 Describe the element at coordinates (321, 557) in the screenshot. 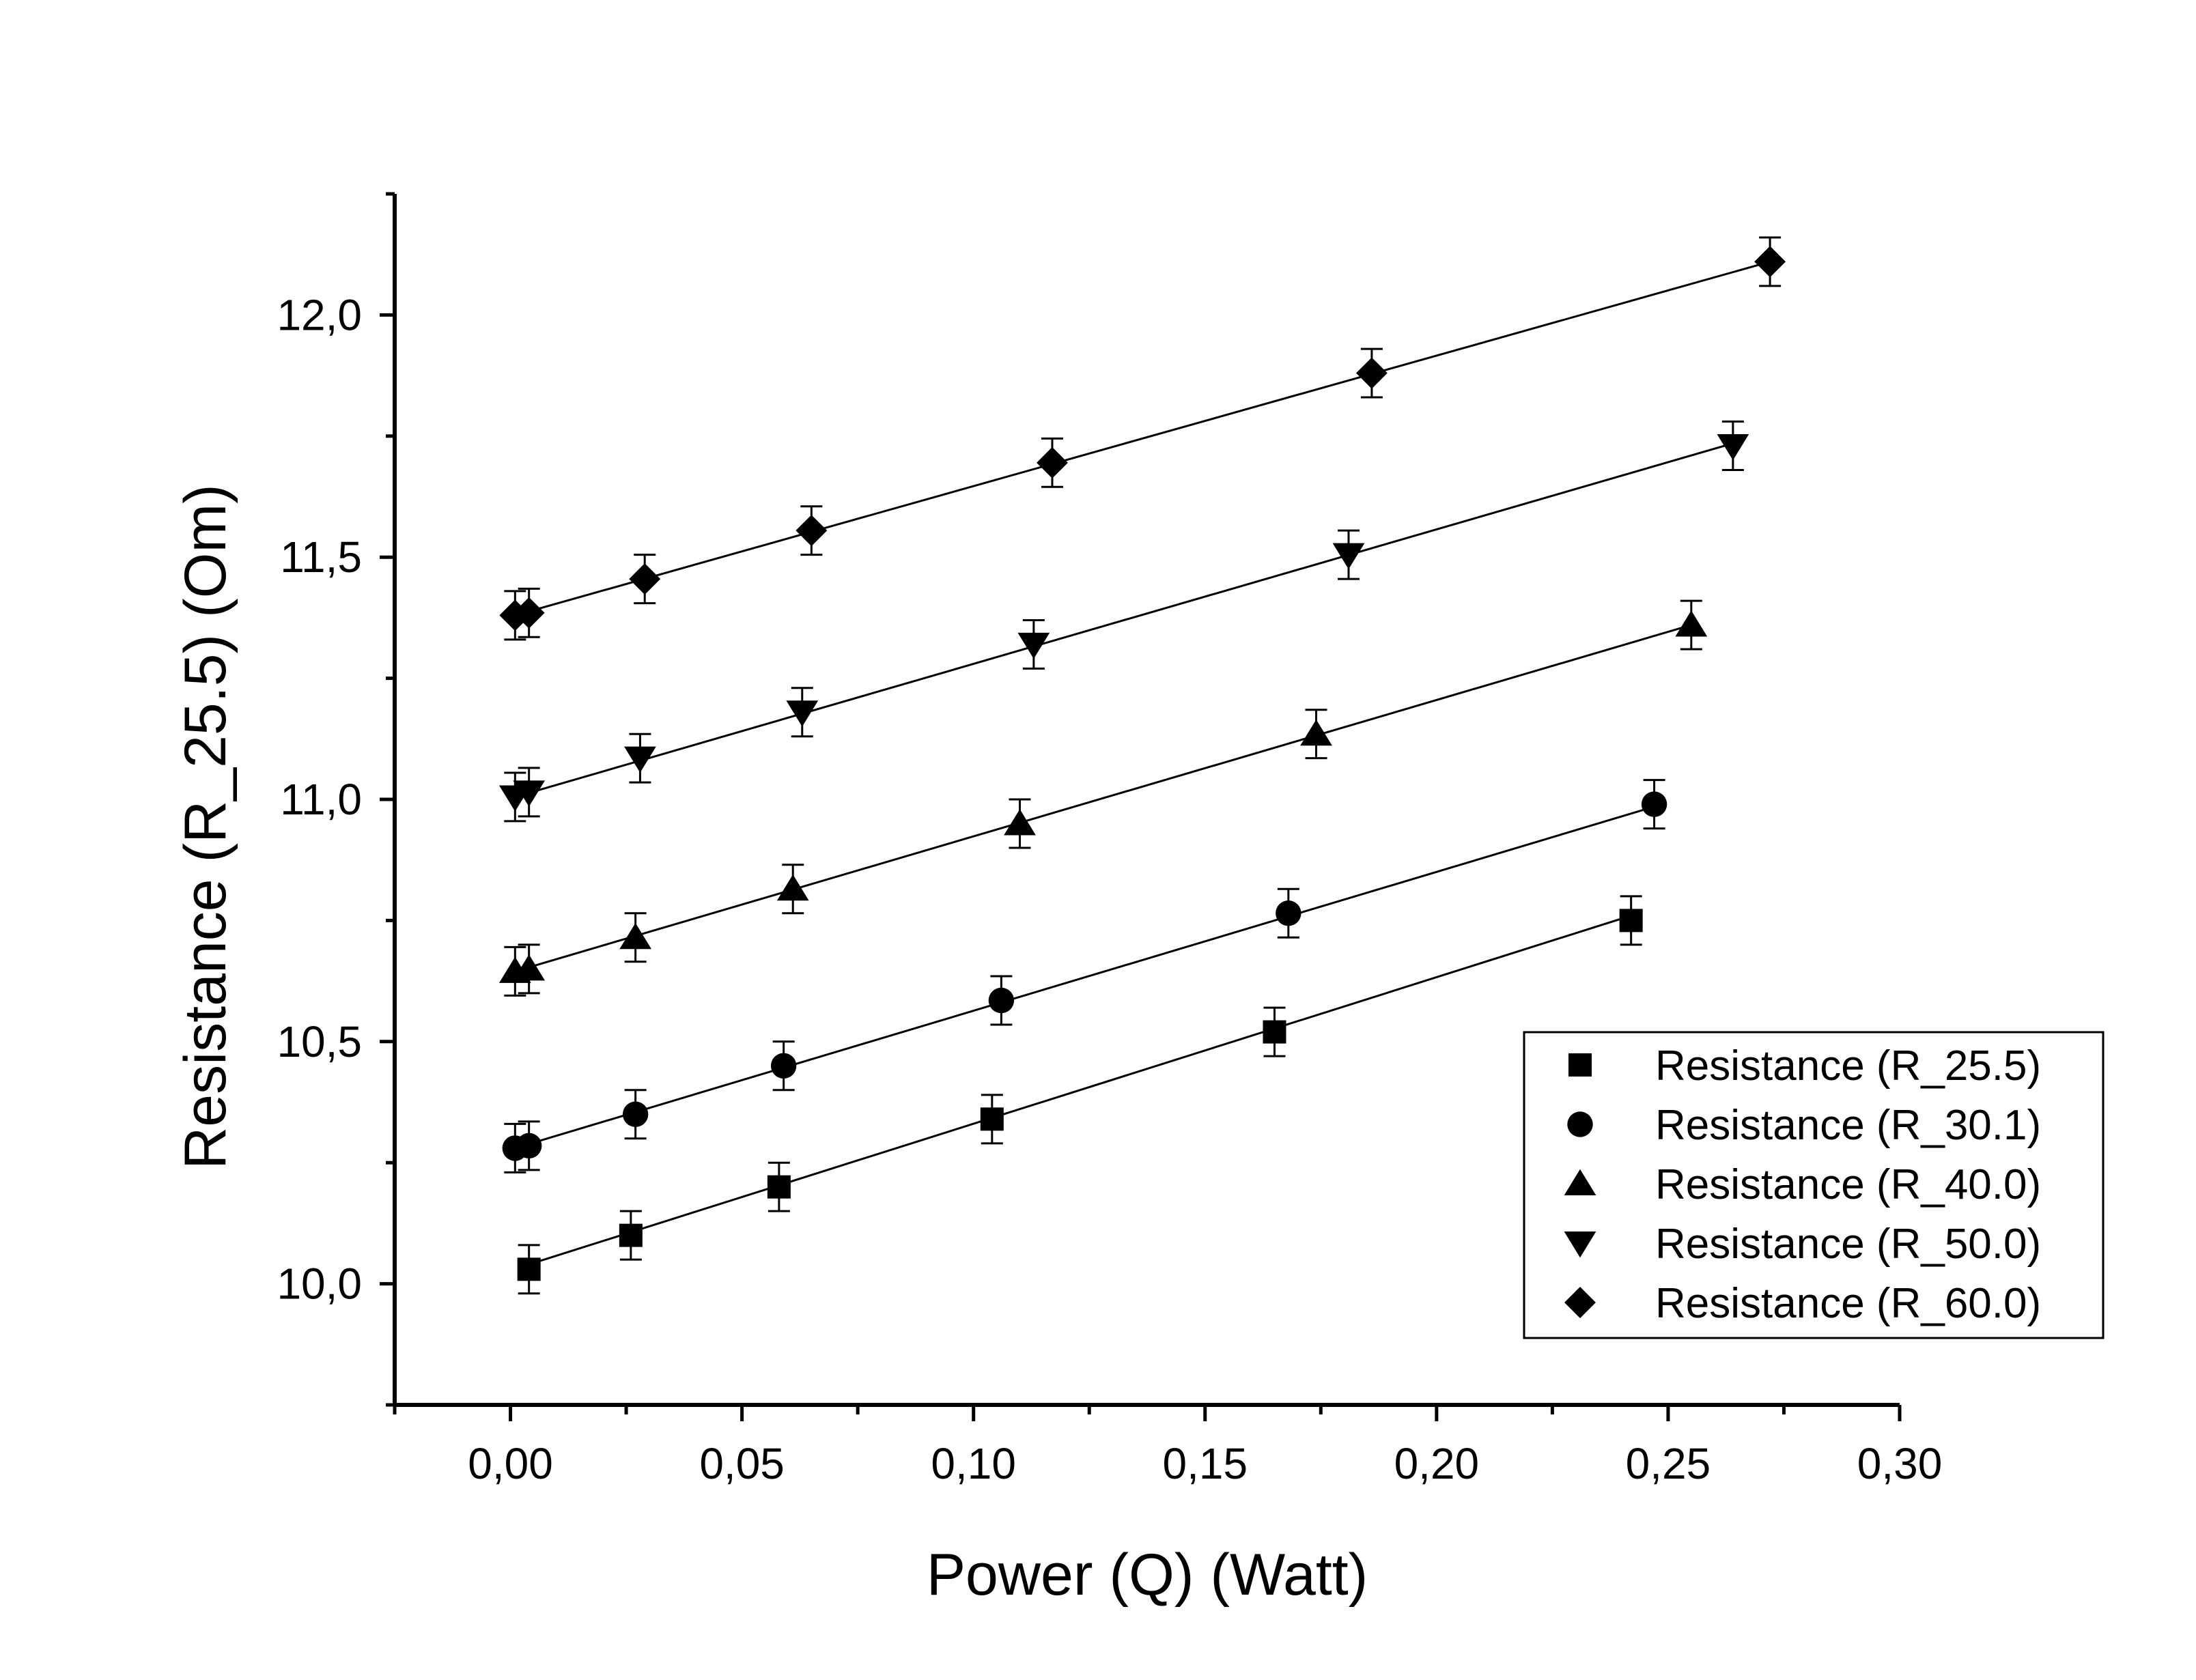

I see `y-tick-label: 11,5` at that location.